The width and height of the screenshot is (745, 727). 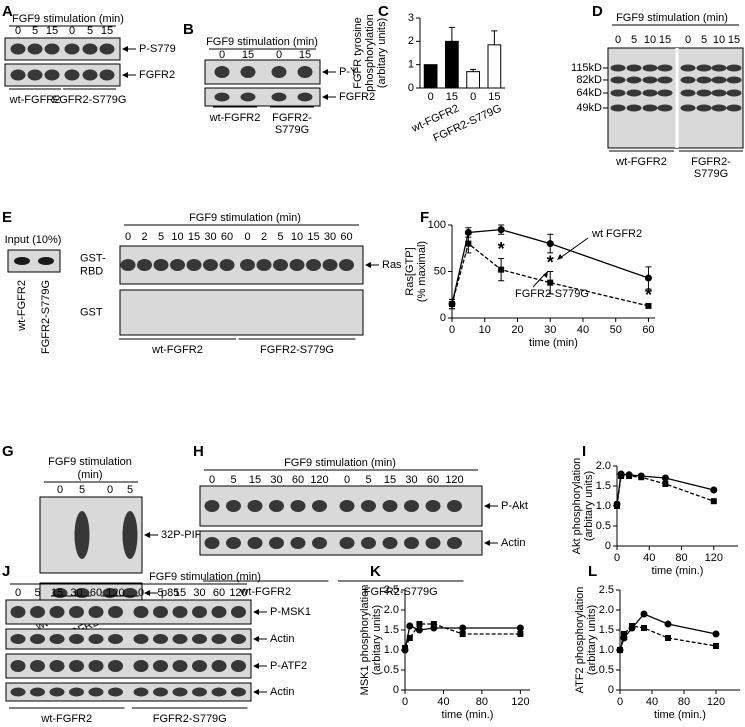 I want to click on lane-label: 60, so click(x=96, y=593).